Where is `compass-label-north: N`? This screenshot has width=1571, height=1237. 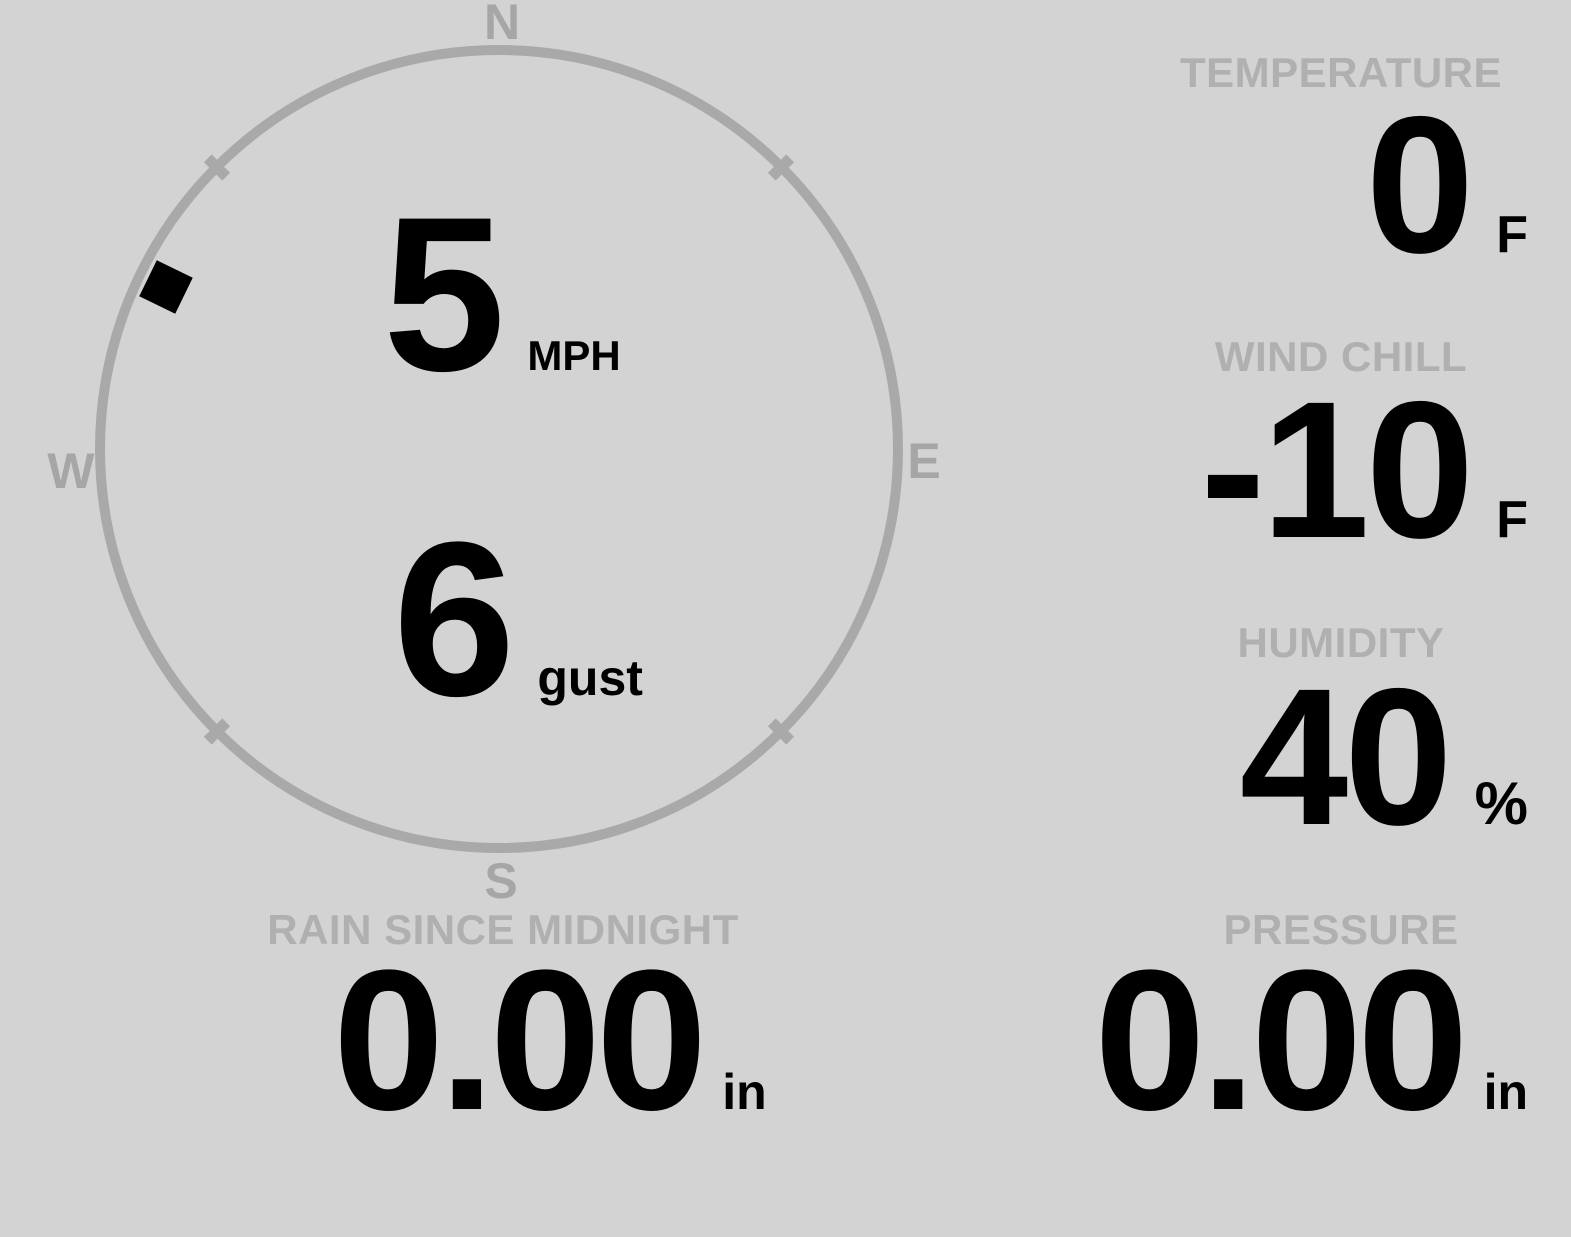
compass-label-north: N is located at coordinates (502, 25).